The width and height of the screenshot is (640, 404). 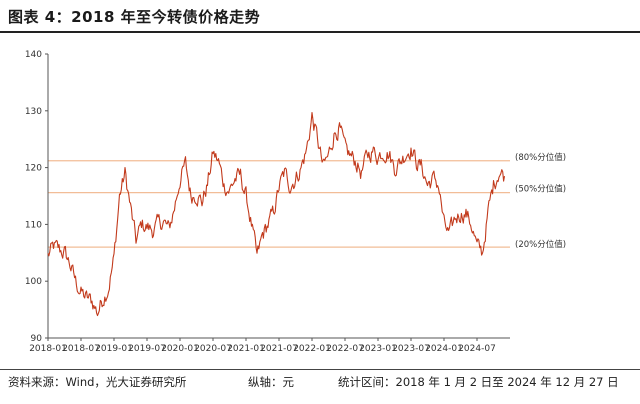 I want to click on footer-rule, so click(x=320, y=369).